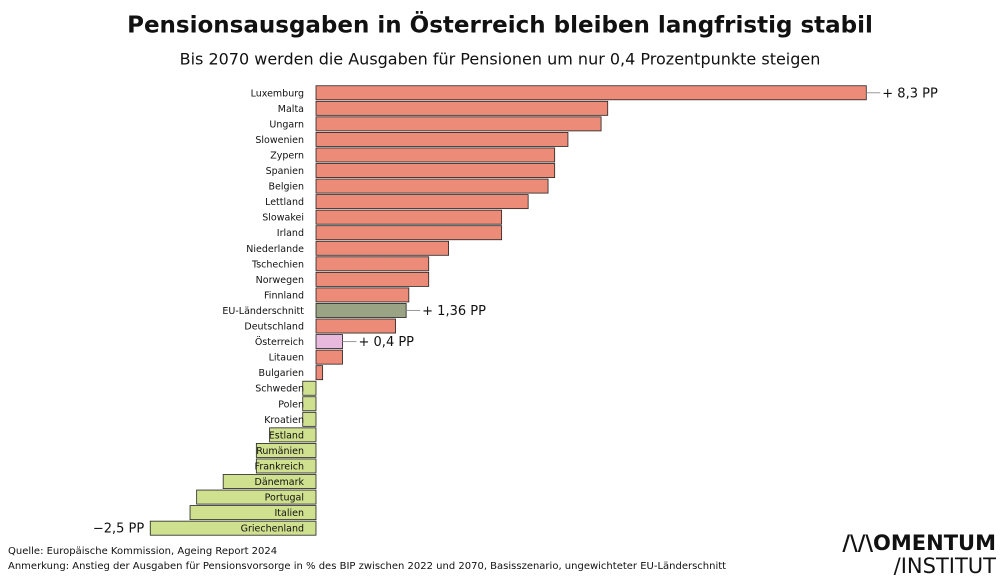 The image size is (1000, 580). Describe the element at coordinates (119, 529) in the screenshot. I see `value-label: −2,5 PP` at that location.